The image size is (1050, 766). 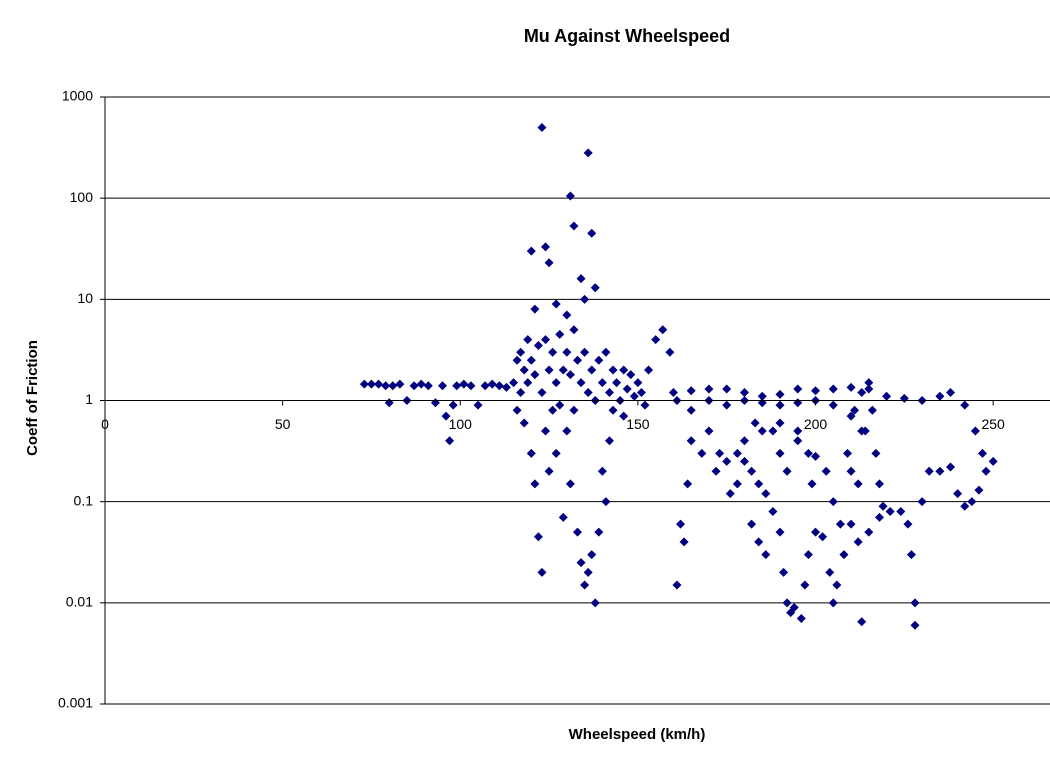 What do you see at coordinates (82, 197) in the screenshot?
I see `y-tick-label: 100` at bounding box center [82, 197].